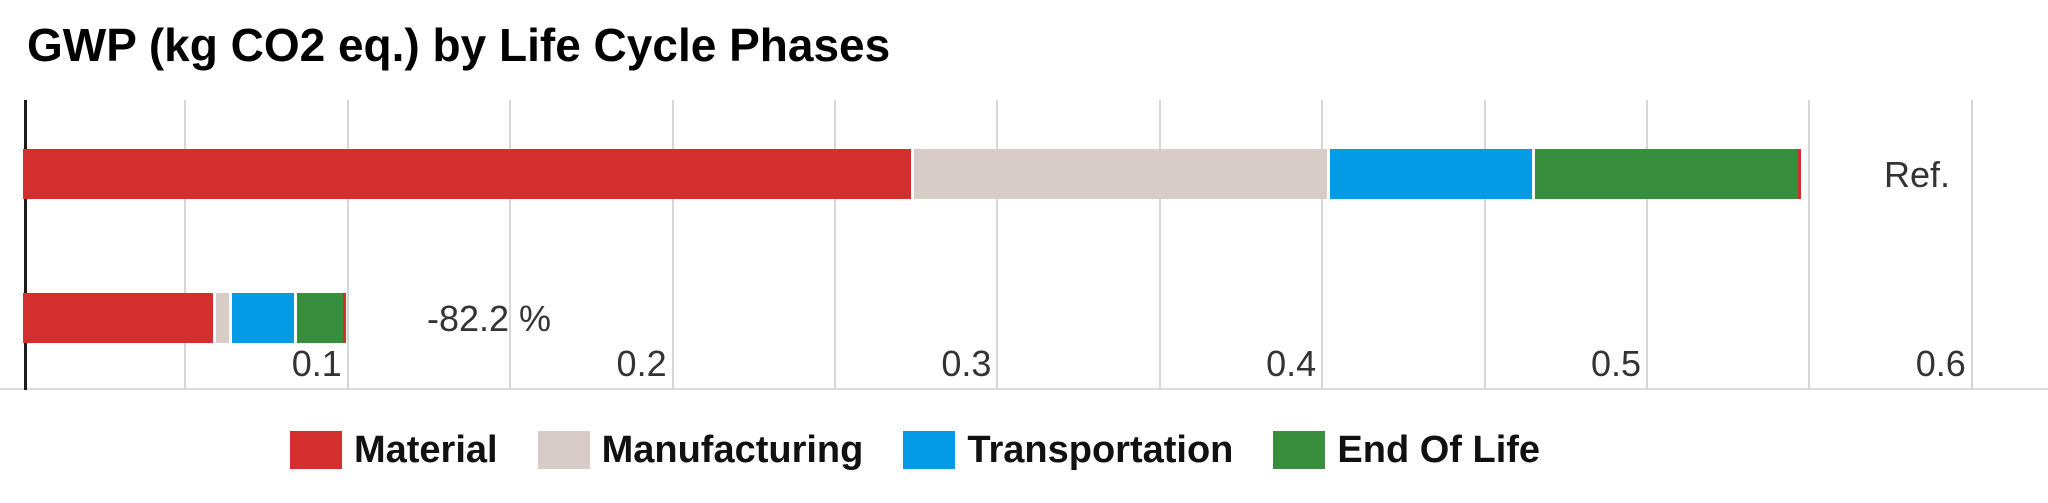 The width and height of the screenshot is (2048, 503). Describe the element at coordinates (1439, 450) in the screenshot. I see `legend-label: End Of Life` at that location.